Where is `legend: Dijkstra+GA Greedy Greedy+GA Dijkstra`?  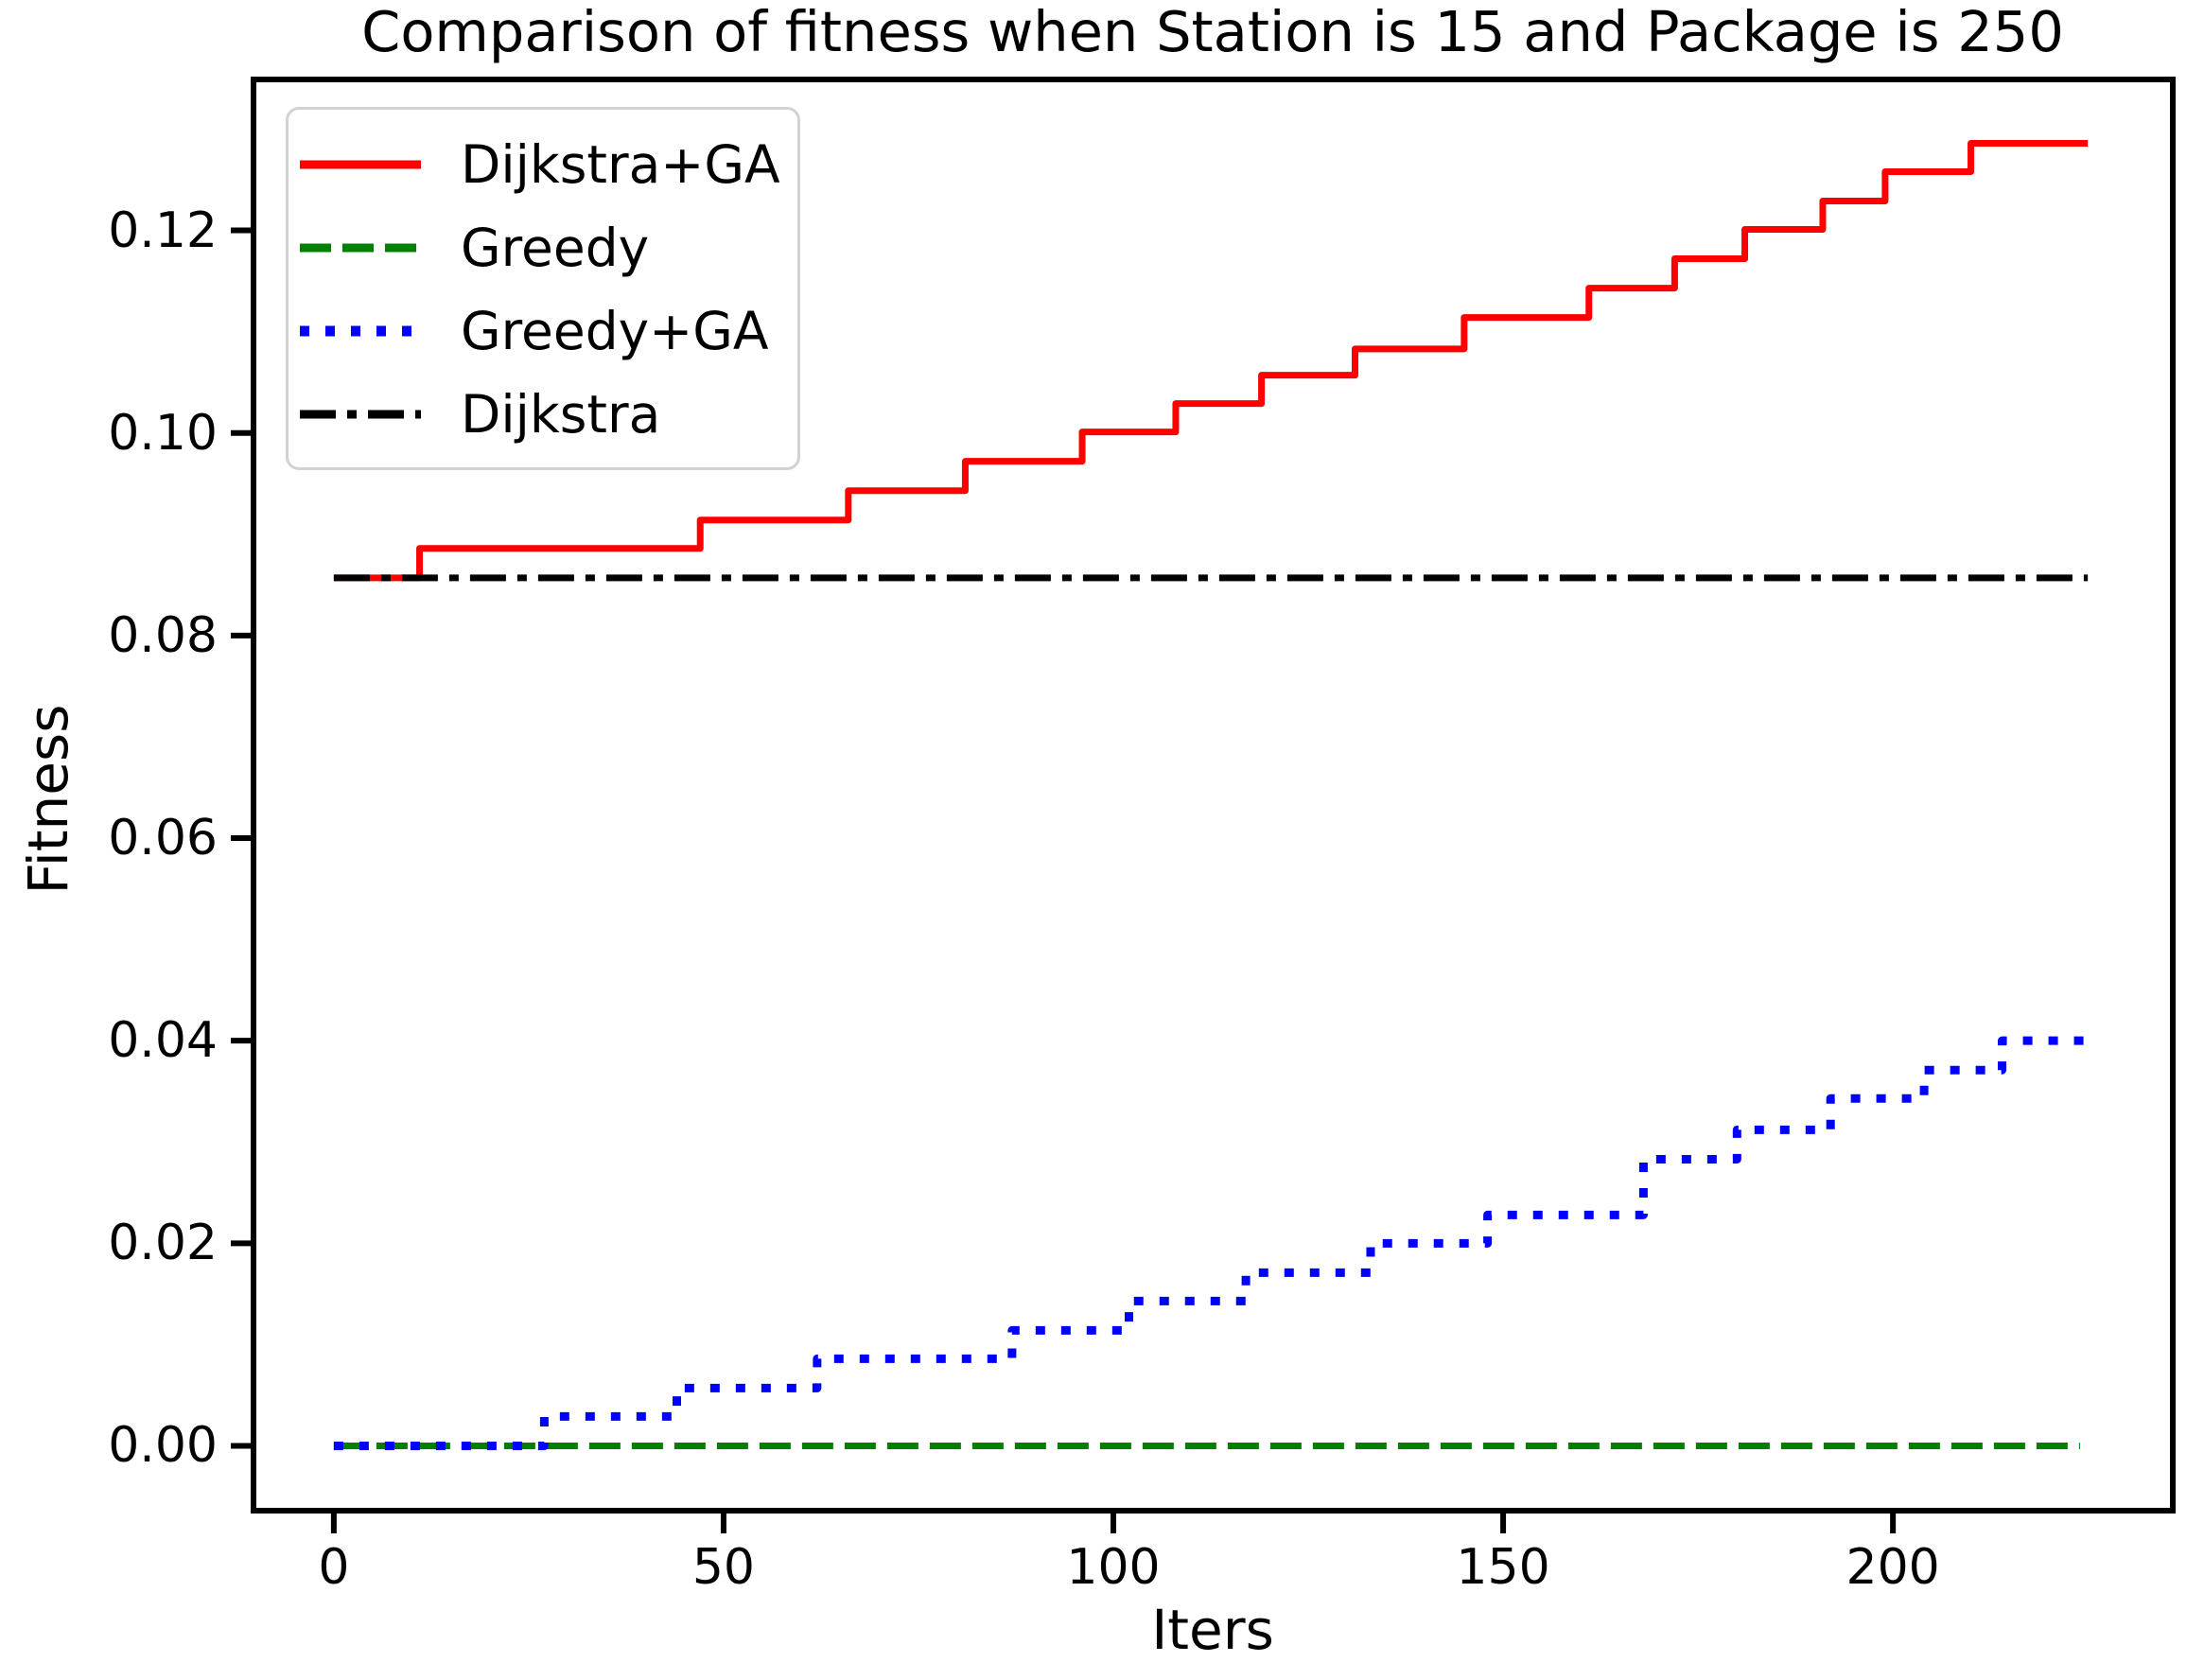 legend: Dijkstra+GA Greedy Greedy+GA Dijkstra is located at coordinates (543, 288).